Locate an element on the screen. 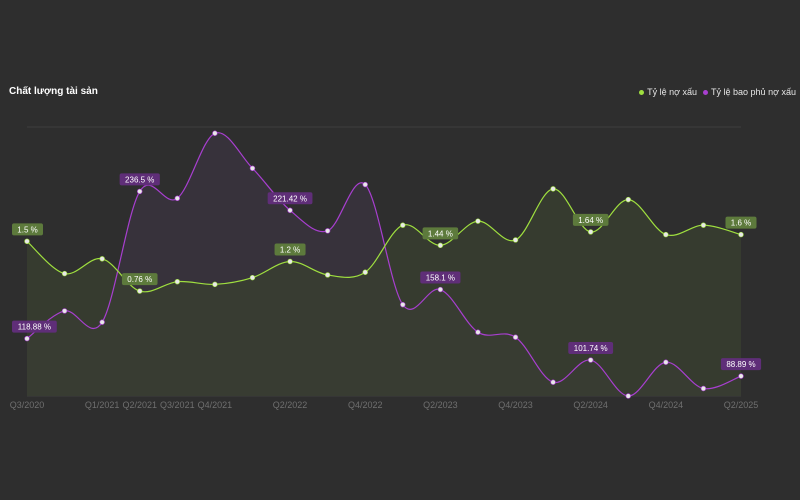 The image size is (800, 500). x-tick-label: Q4/2023 is located at coordinates (515, 405).